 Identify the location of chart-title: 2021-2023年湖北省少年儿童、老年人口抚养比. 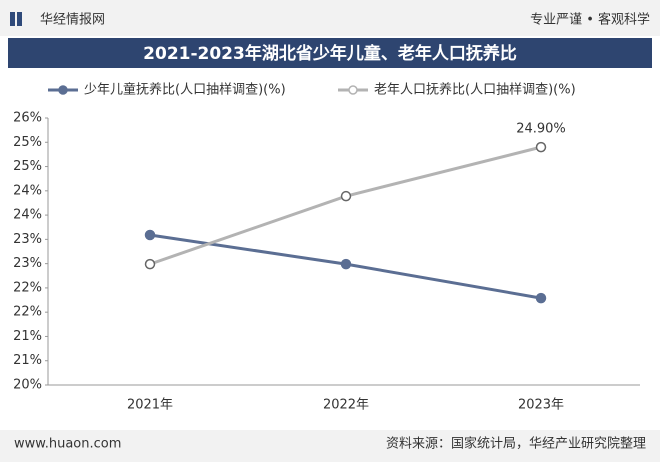
(330, 53).